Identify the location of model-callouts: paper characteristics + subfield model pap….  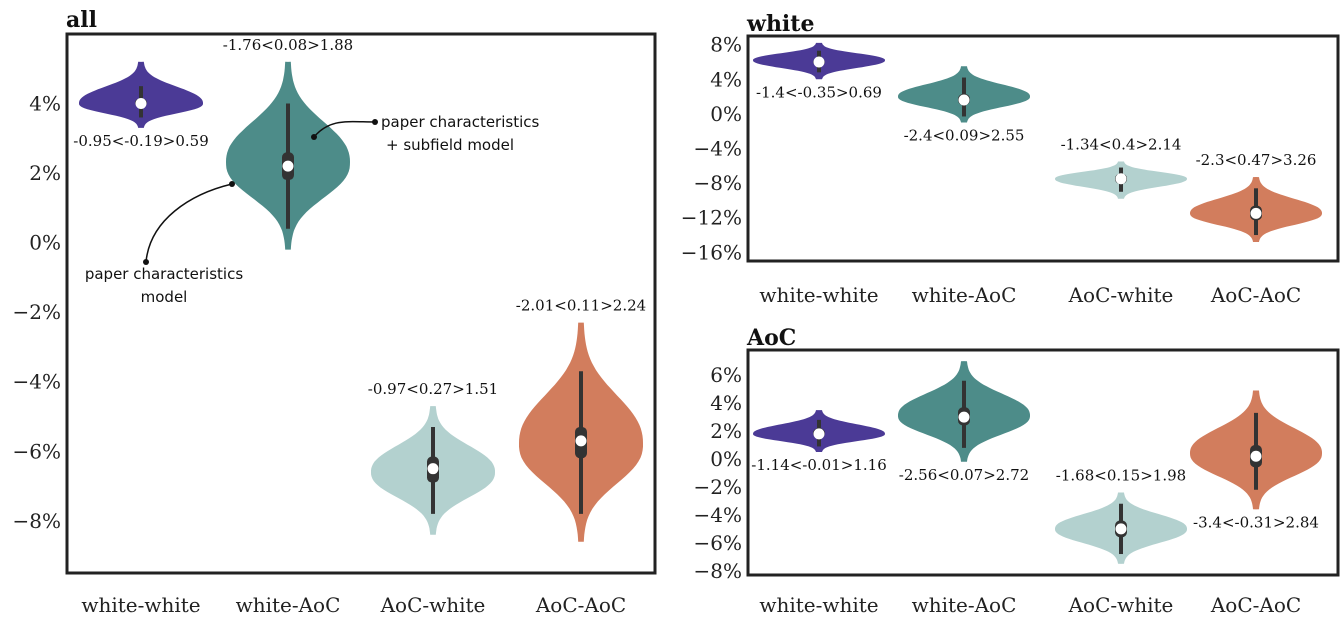
(312, 209).